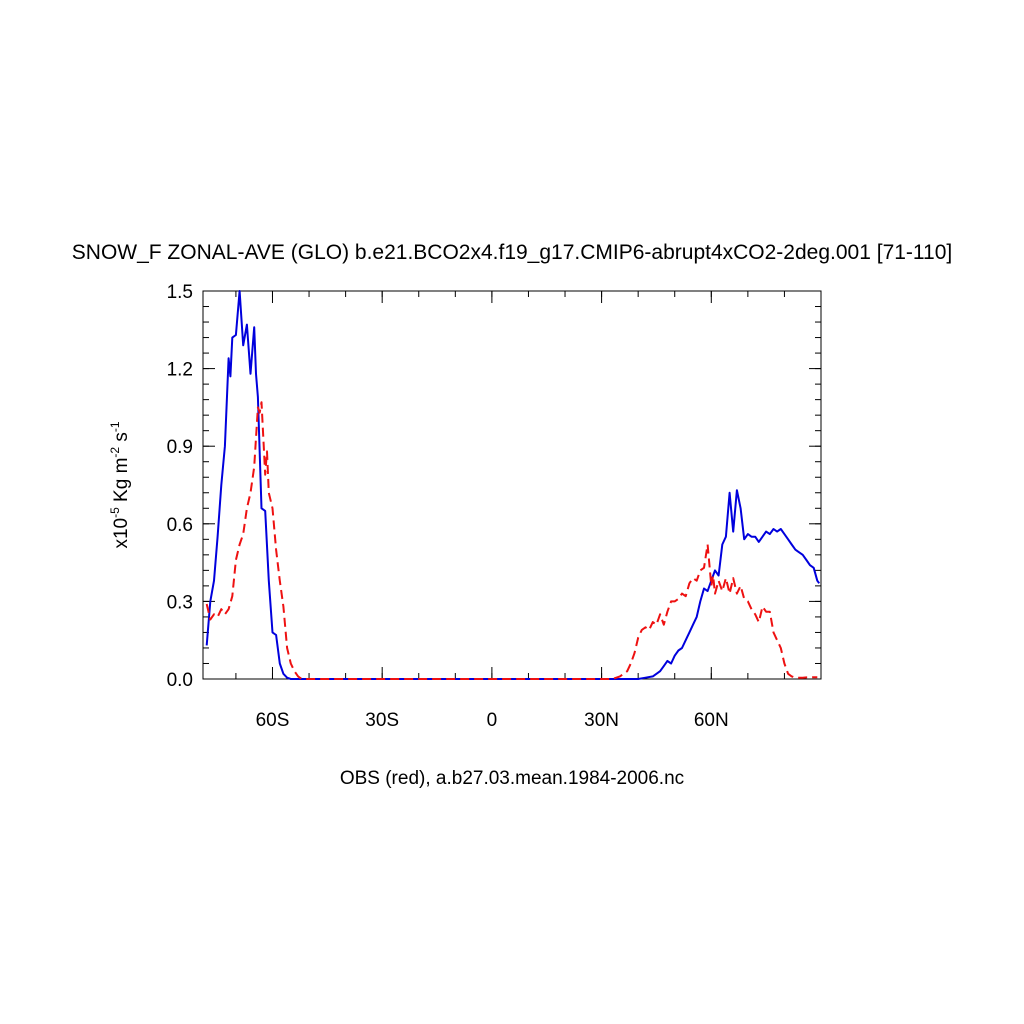  Describe the element at coordinates (711, 720) in the screenshot. I see `x-tick-label: 60N` at that location.